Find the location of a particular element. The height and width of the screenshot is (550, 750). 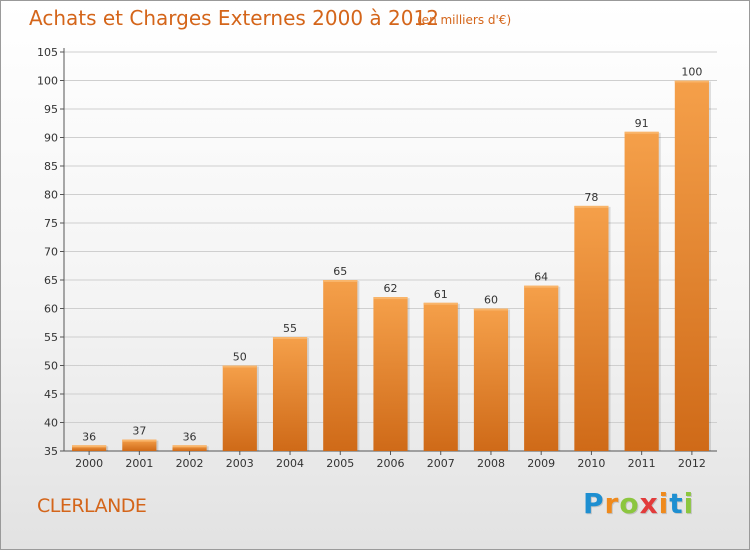

place-name: CLERLANDE is located at coordinates (92, 506).